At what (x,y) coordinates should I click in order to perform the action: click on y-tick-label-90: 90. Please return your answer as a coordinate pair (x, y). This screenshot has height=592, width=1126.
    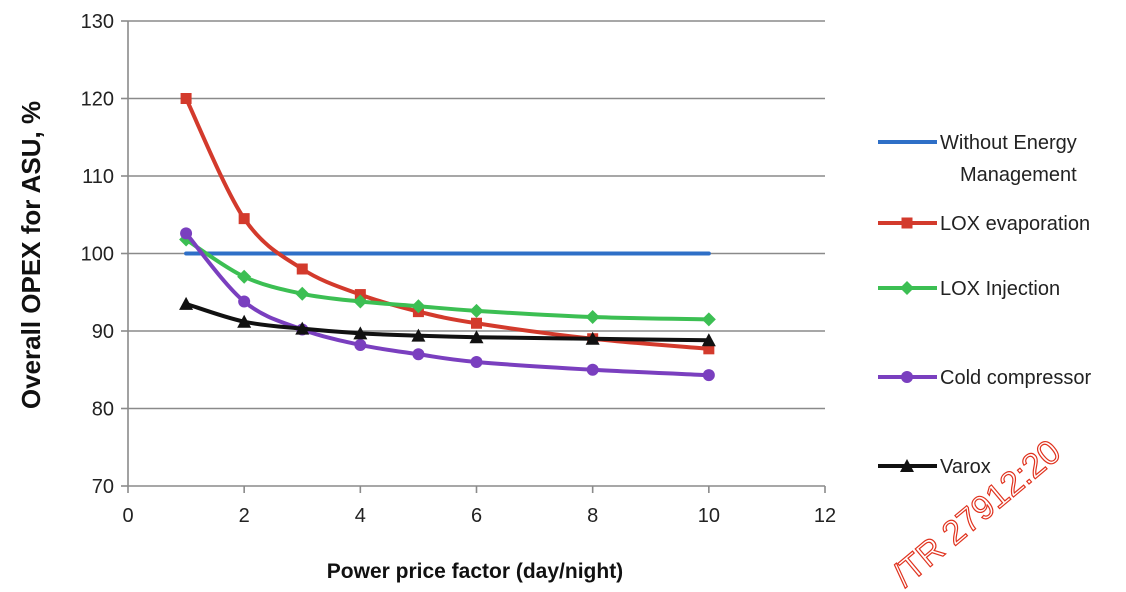
    Looking at the image, I should click on (103, 332).